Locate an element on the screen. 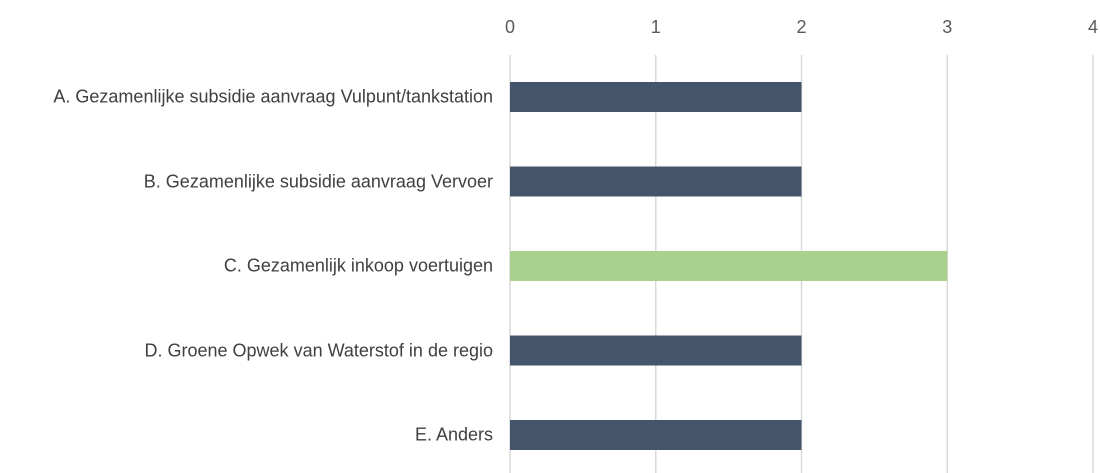 This screenshot has height=473, width=1100. x-tick-label: 2 is located at coordinates (801, 27).